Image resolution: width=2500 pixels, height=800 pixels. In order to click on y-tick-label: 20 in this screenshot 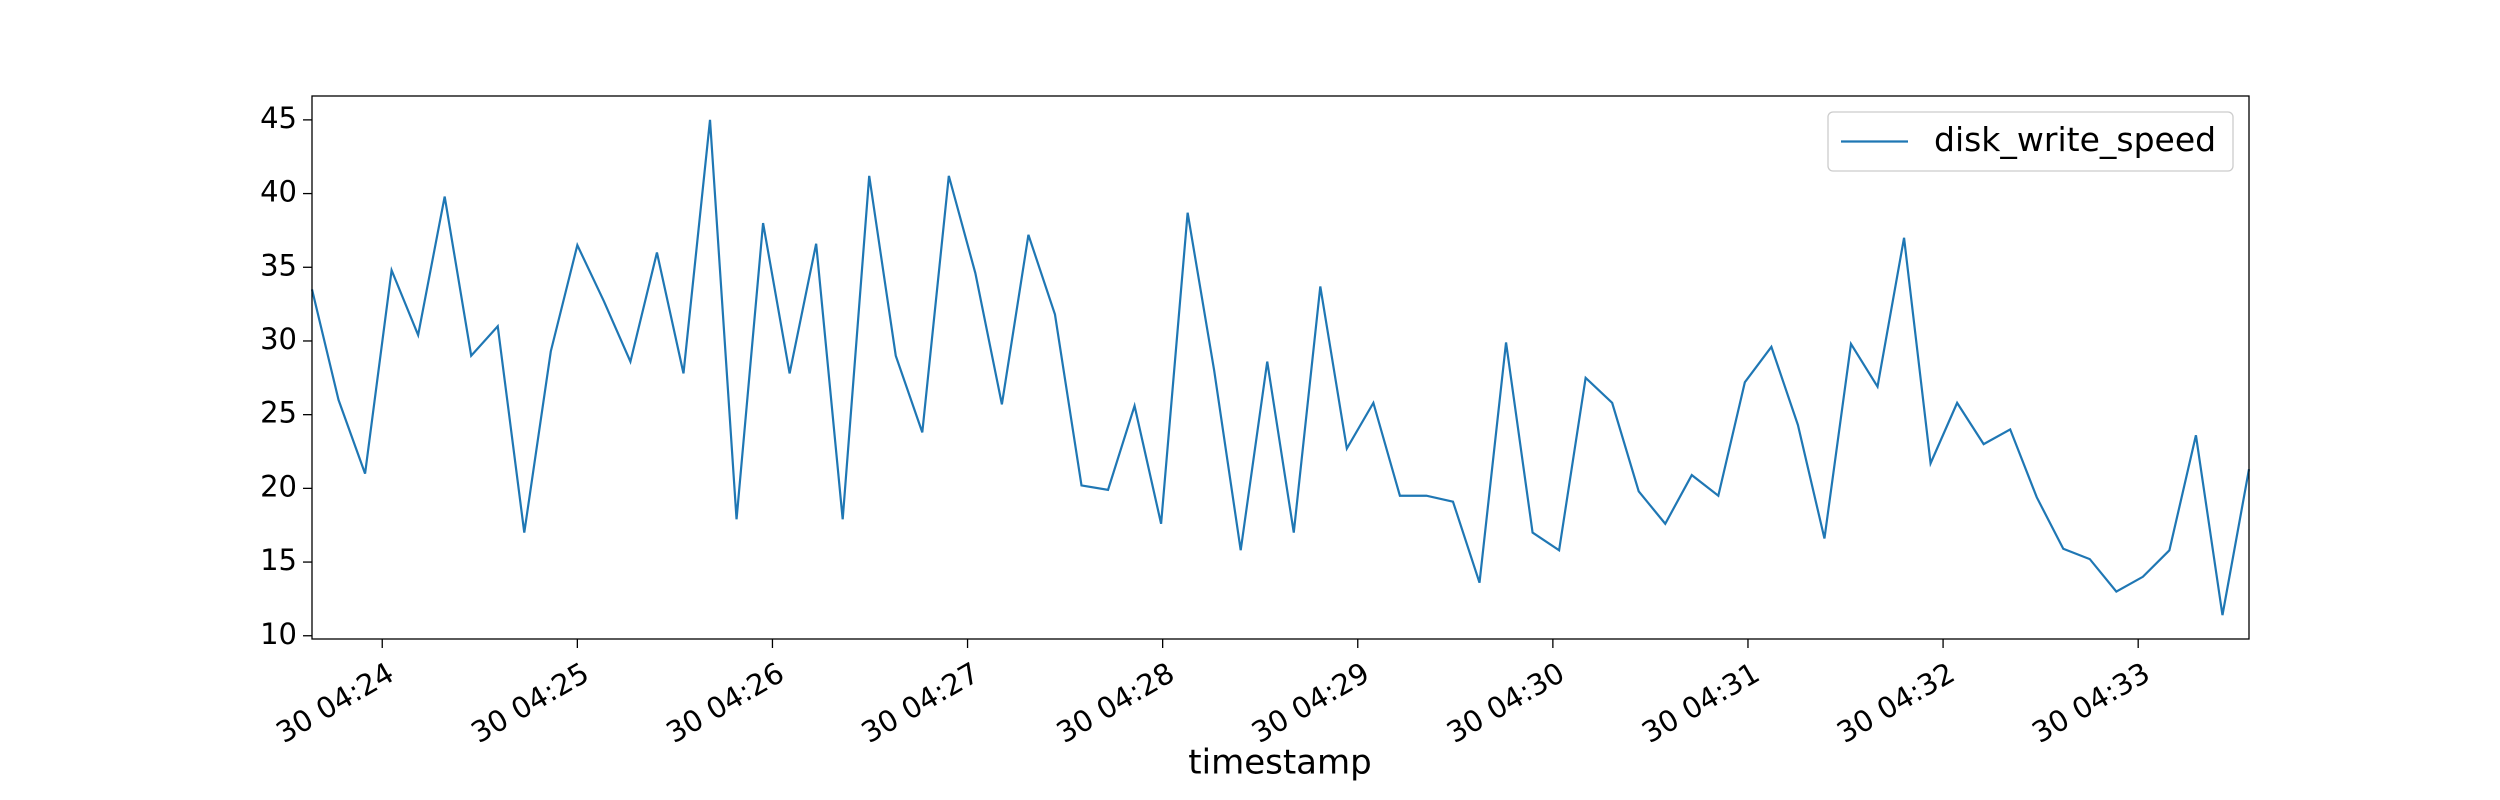, I will do `click(278, 486)`.